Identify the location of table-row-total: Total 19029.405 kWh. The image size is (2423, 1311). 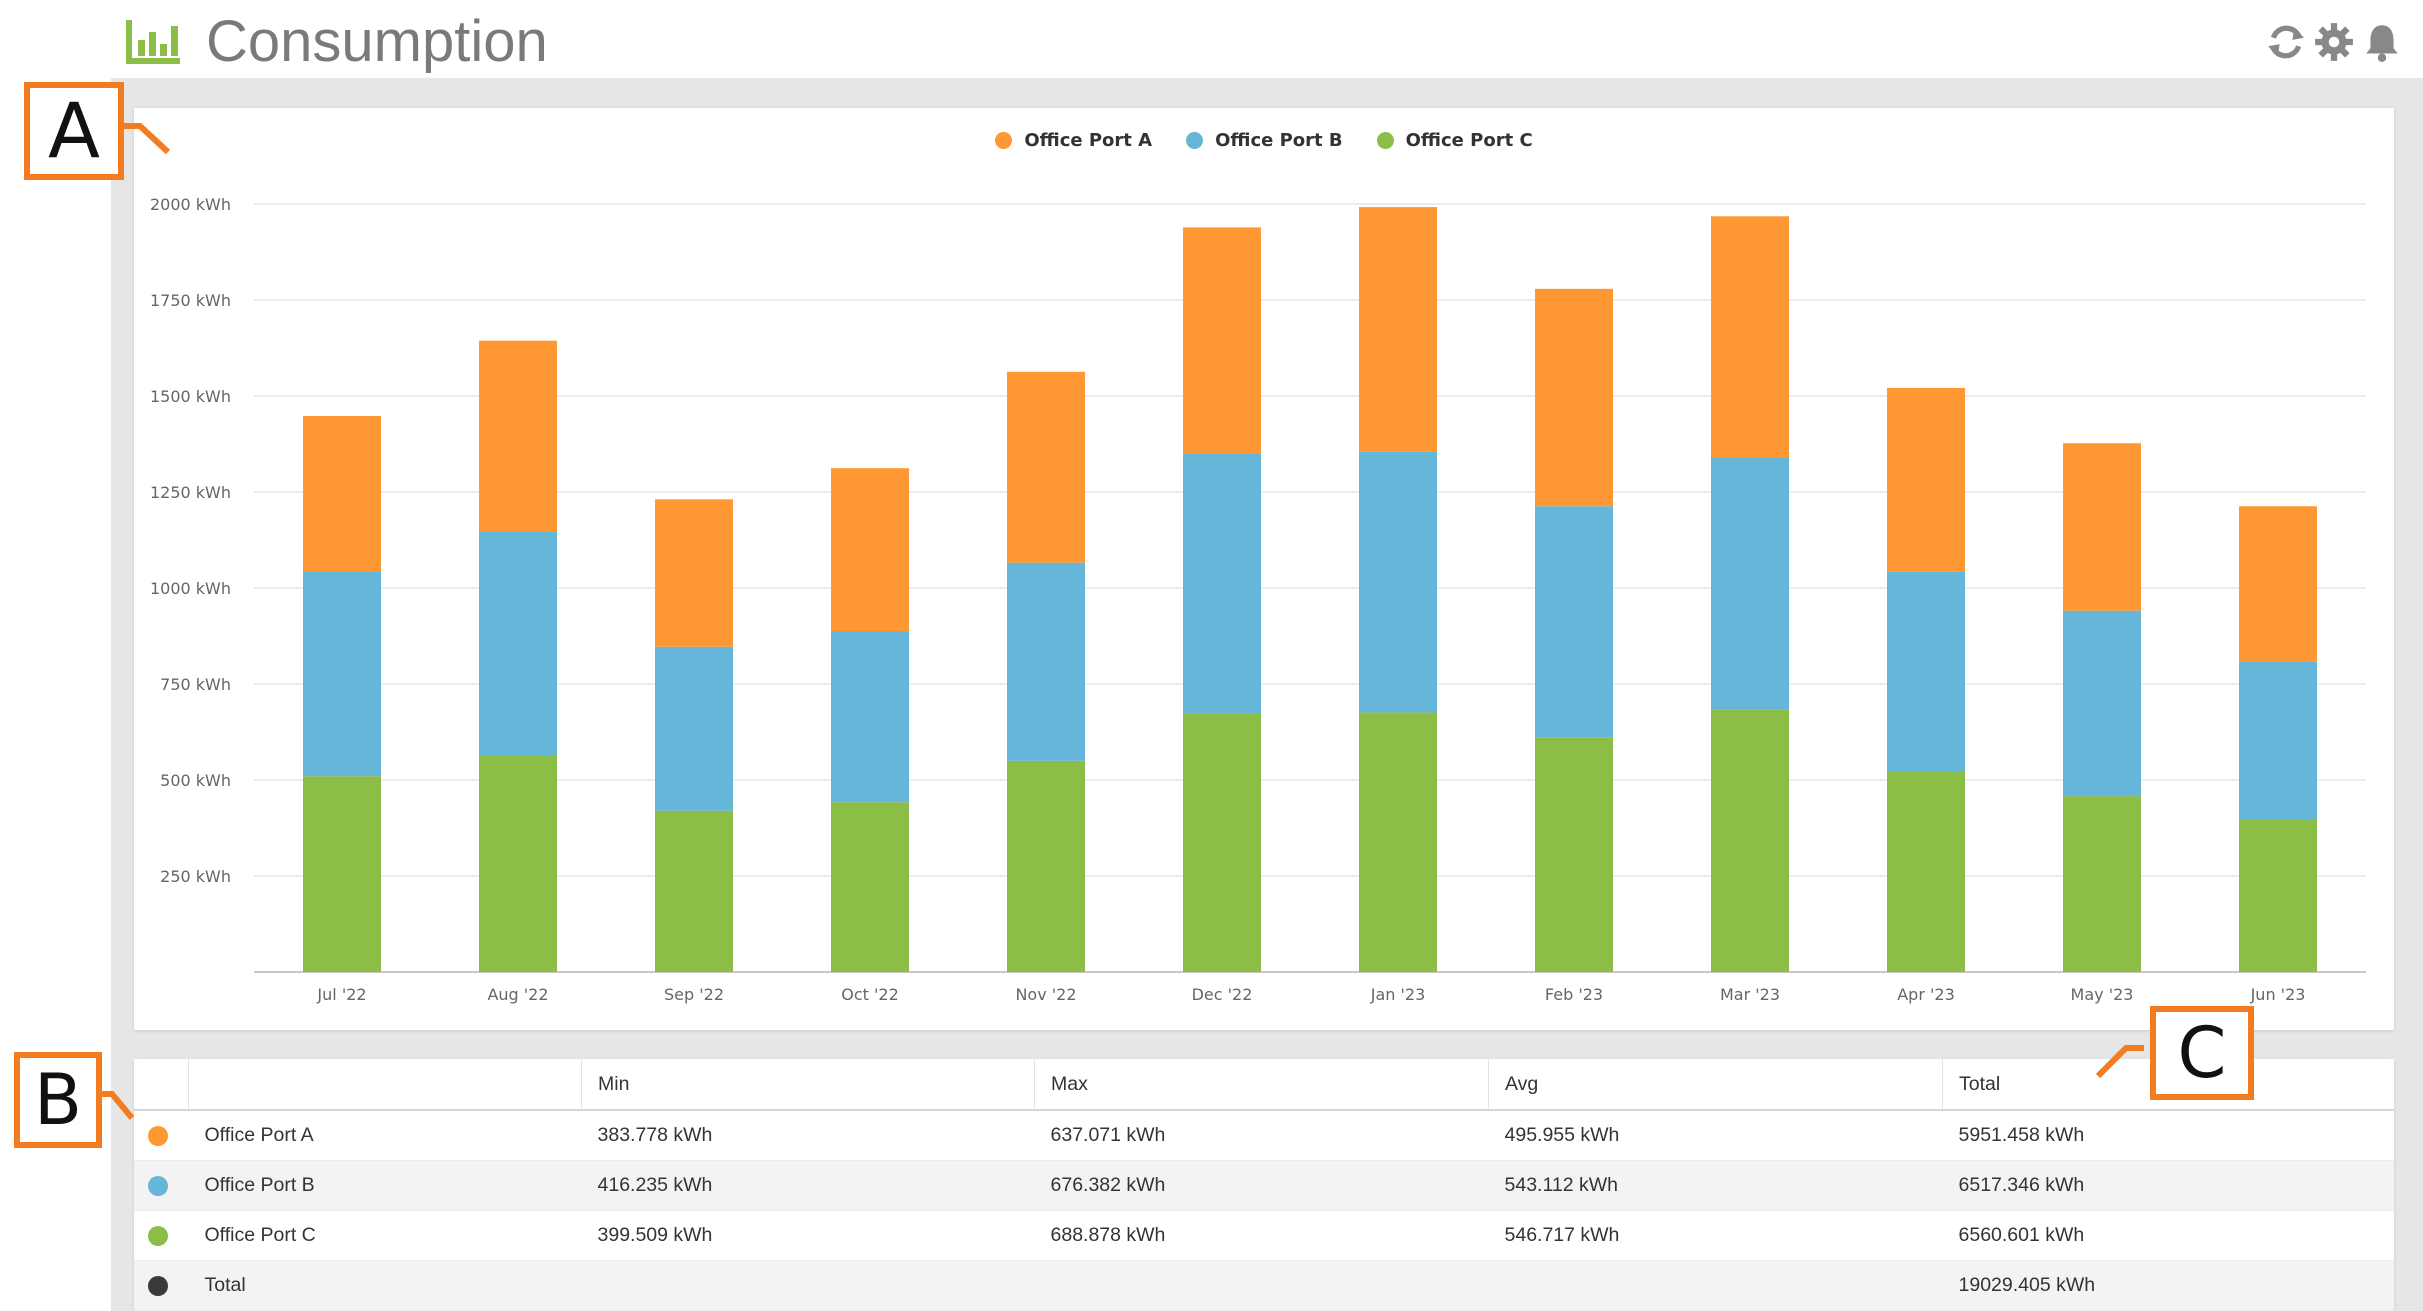
(1264, 1285).